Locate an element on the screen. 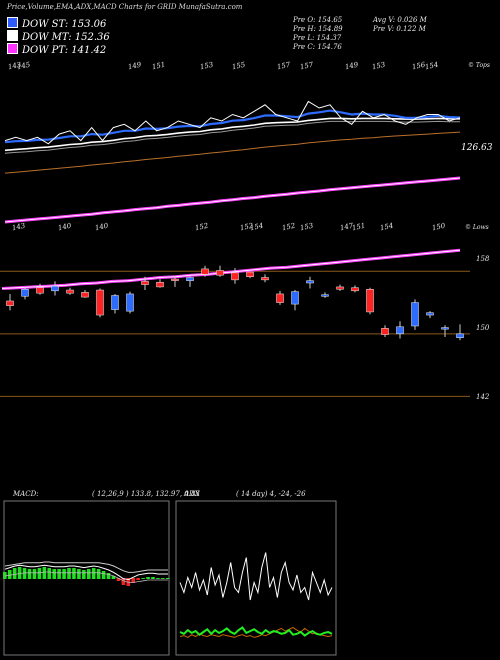 The width and height of the screenshot is (500, 660). ema-mid-shadow is located at coordinates (232, 137).